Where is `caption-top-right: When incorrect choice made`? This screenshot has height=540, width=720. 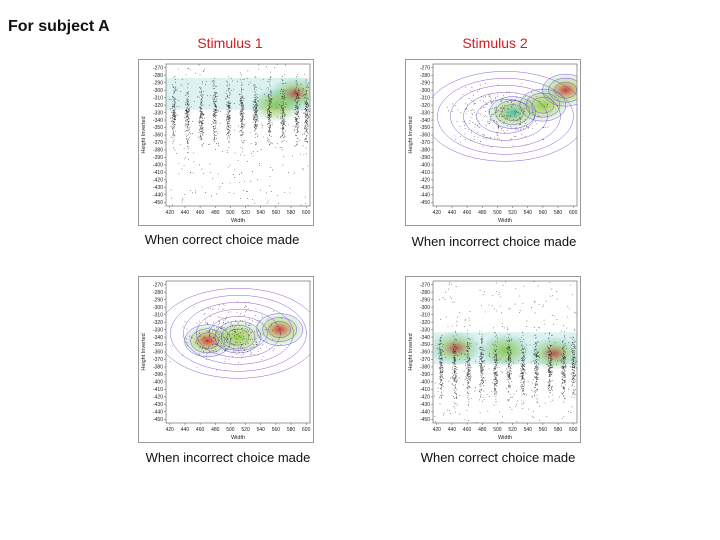 caption-top-right: When incorrect choice made is located at coordinates (494, 241).